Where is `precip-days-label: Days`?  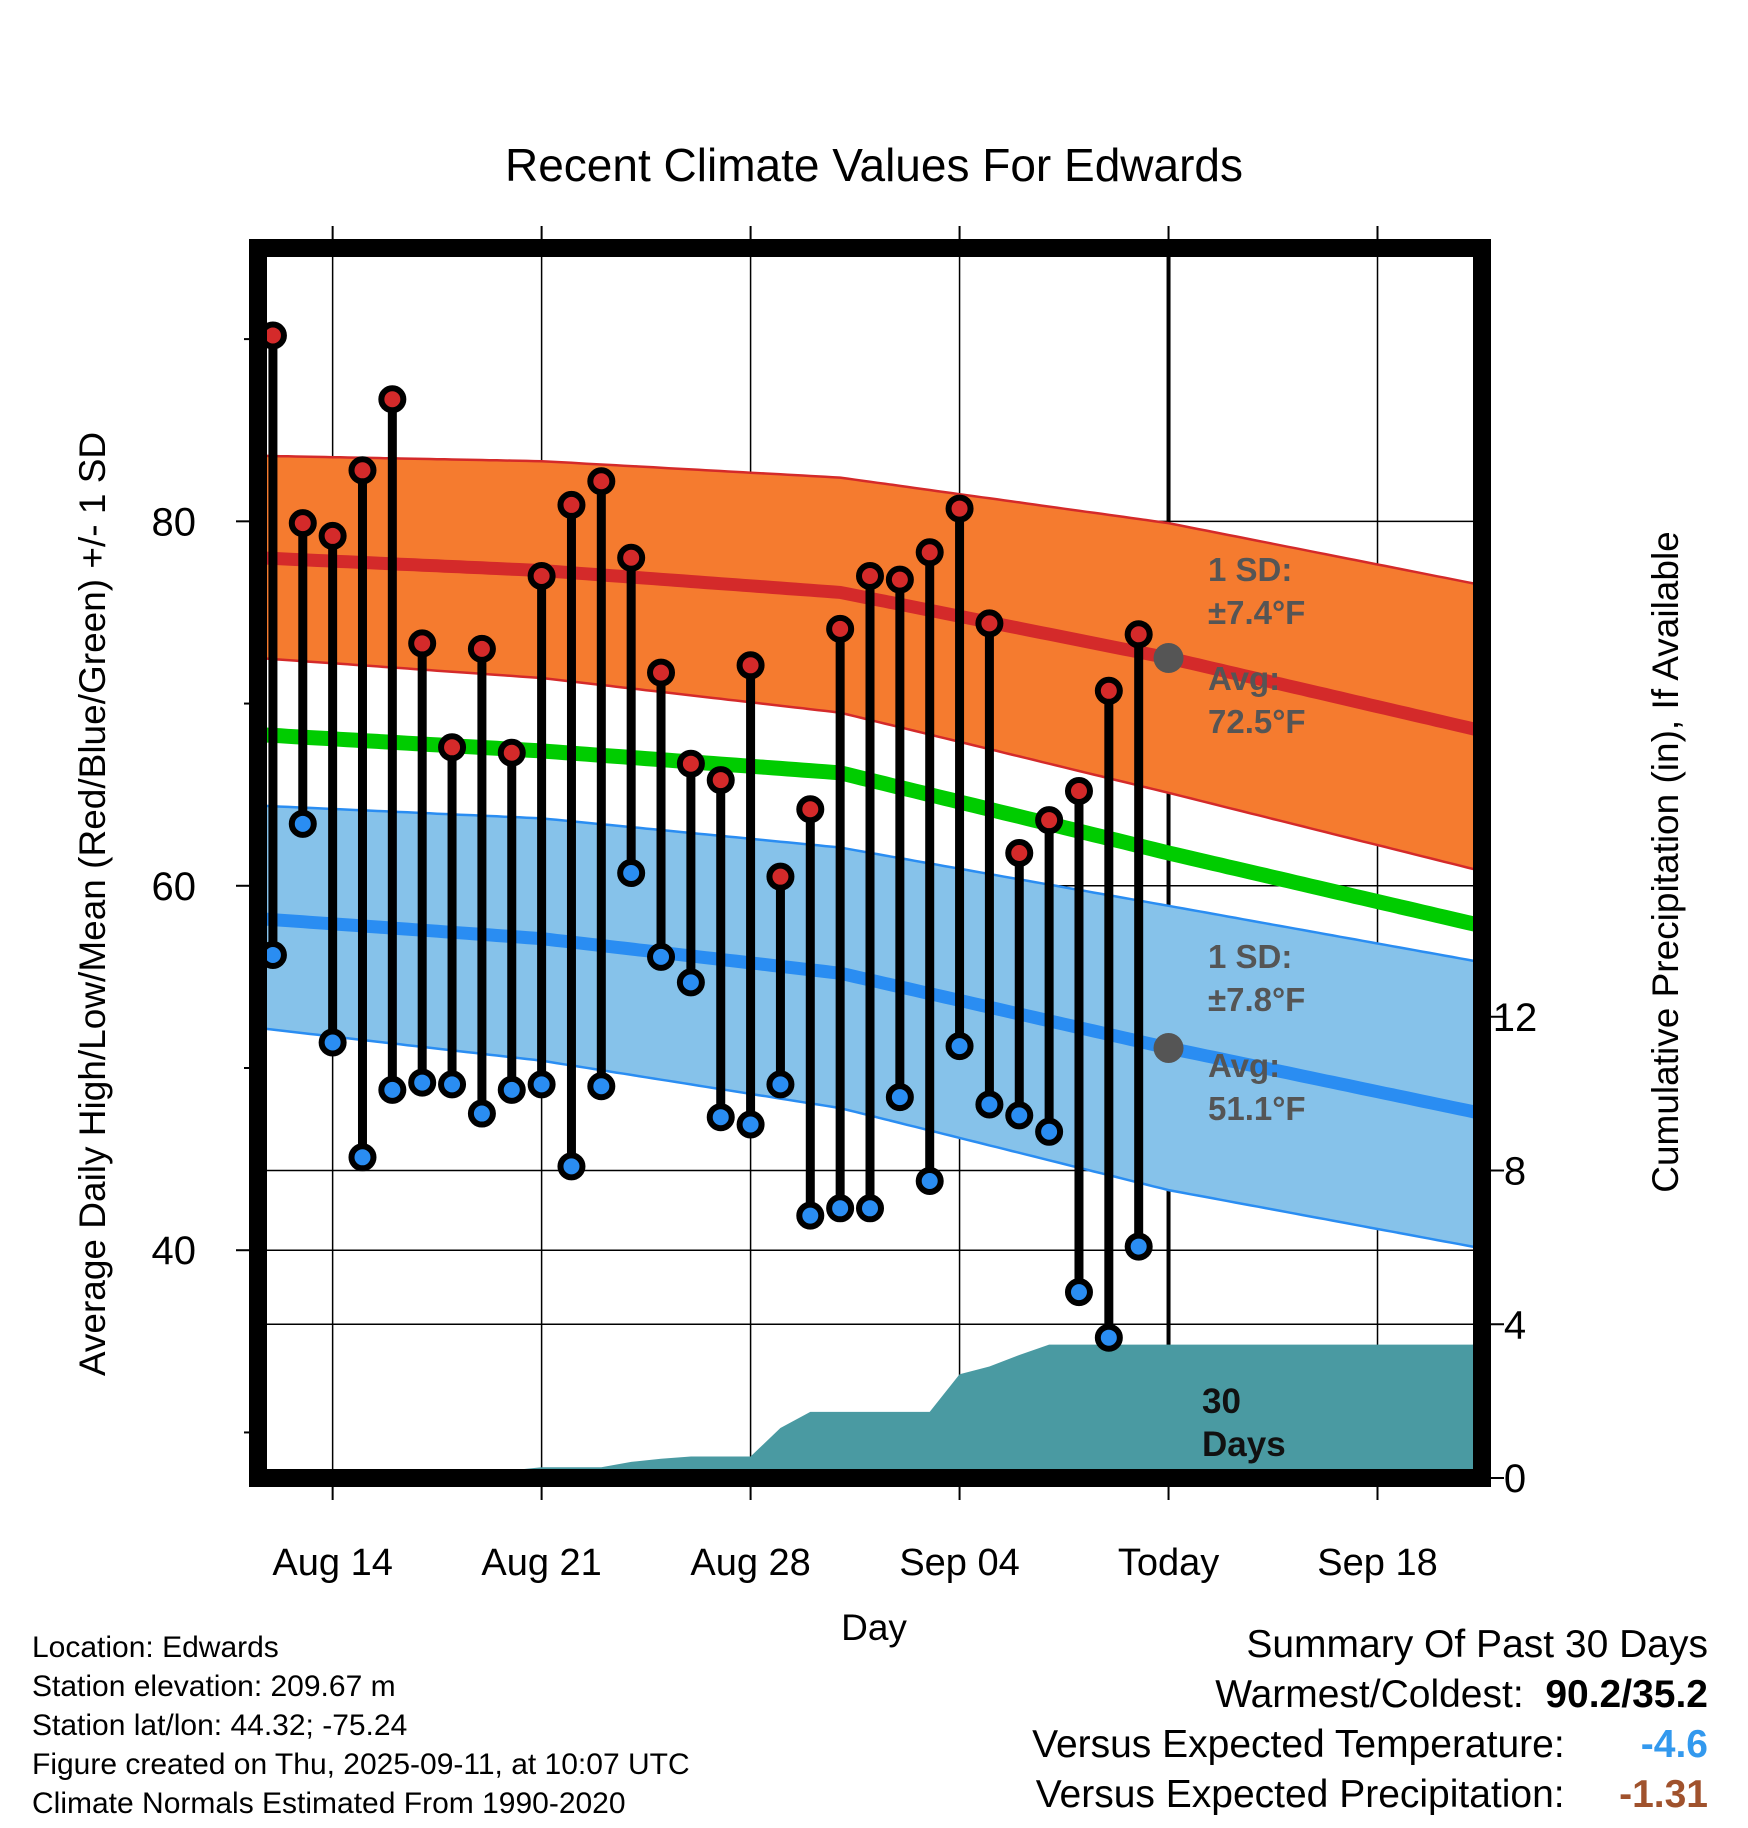
precip-days-label: Days is located at coordinates (1244, 1444).